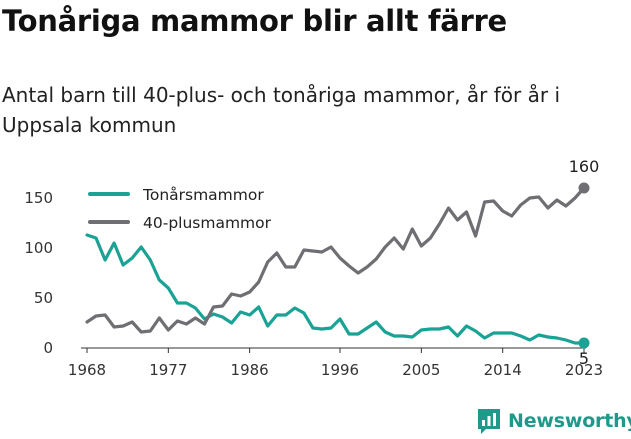  I want to click on x-tick-label-2014: 2014, so click(503, 370).